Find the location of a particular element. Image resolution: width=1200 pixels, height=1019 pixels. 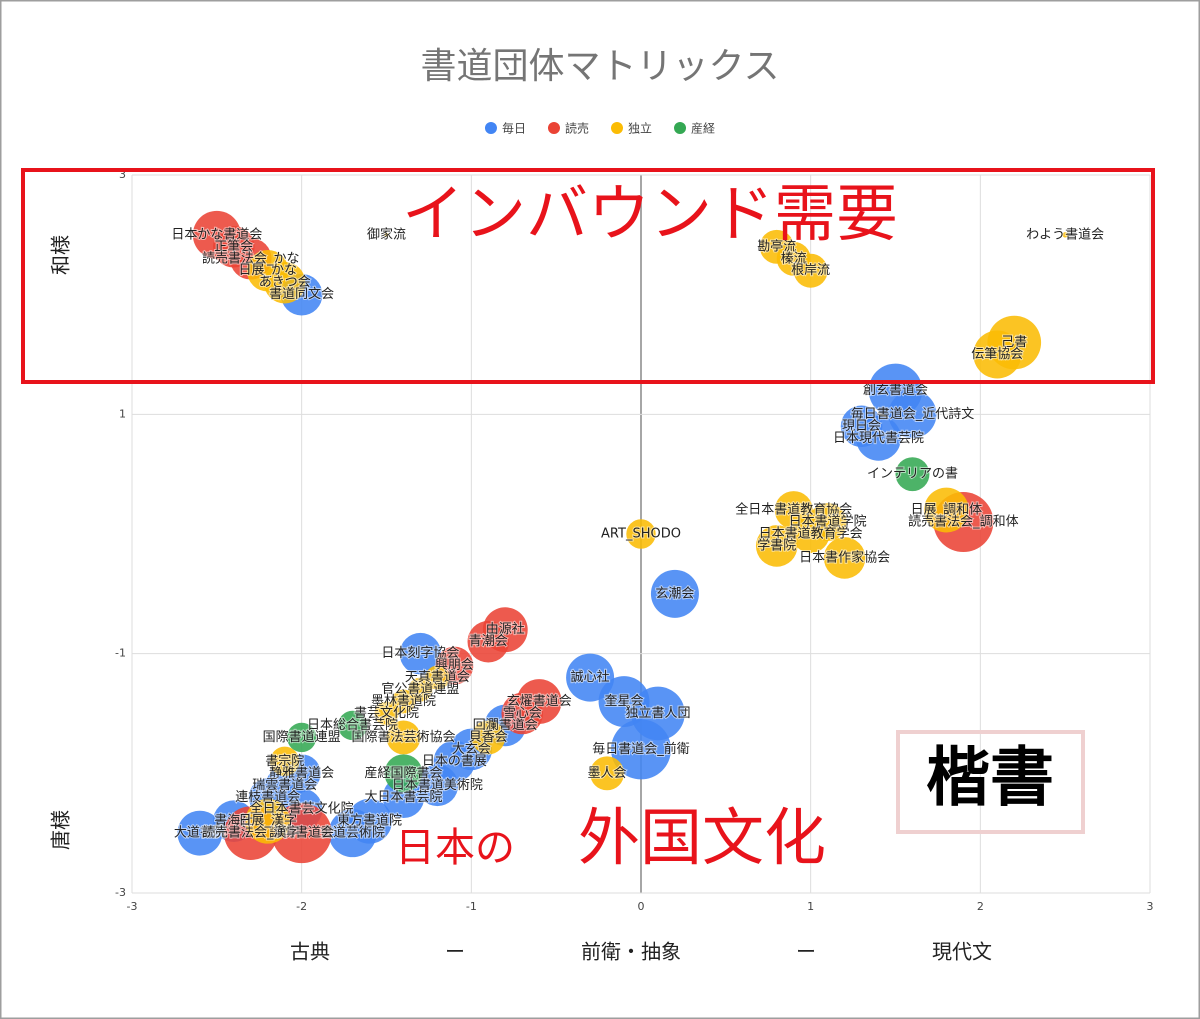

kaisho-box is located at coordinates (990, 782).